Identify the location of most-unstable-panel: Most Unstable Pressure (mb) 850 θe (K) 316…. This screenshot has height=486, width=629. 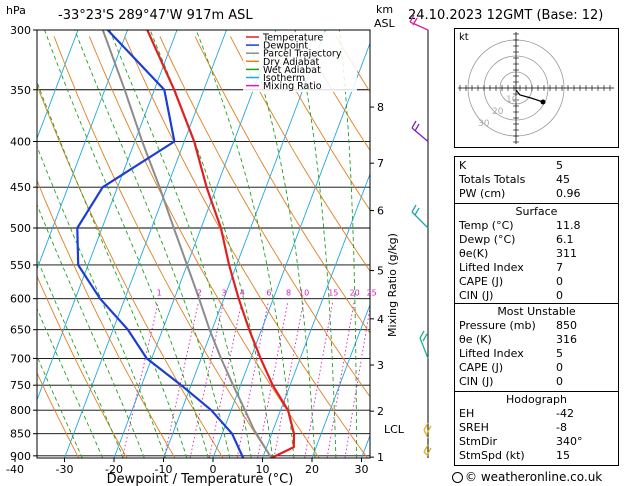
(536, 347).